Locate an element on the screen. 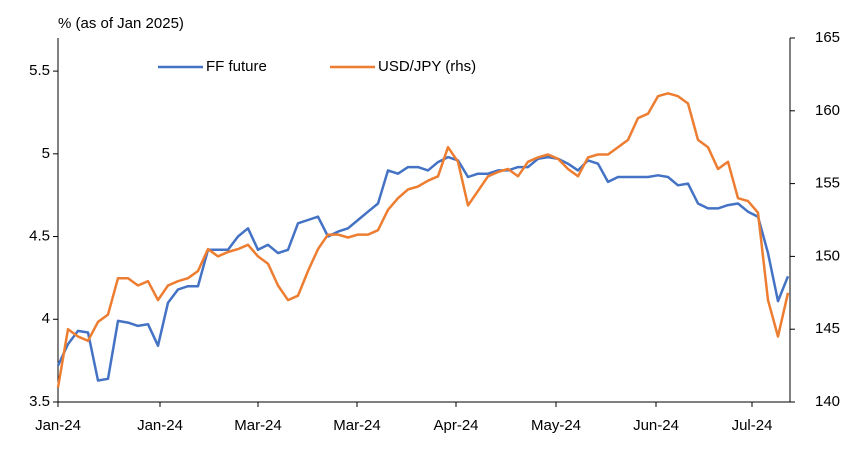 The image size is (852, 461). y2-tick-label: 155 is located at coordinates (827, 183).